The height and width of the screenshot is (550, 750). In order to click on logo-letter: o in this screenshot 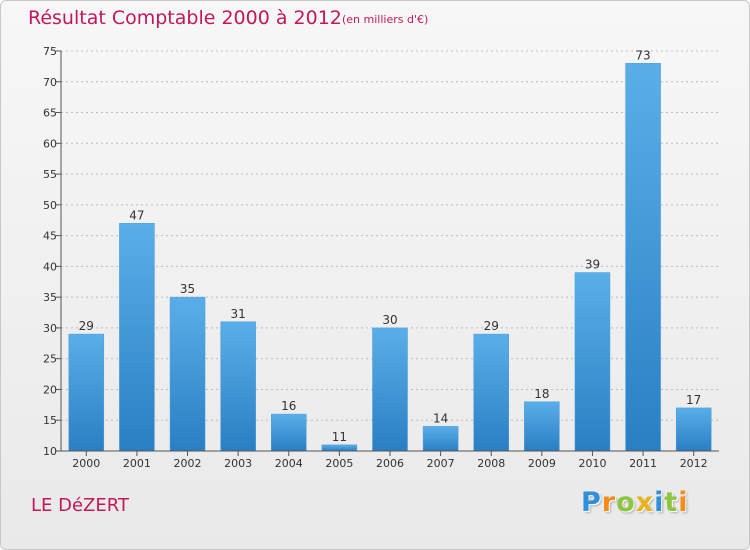, I will do `click(626, 502)`.